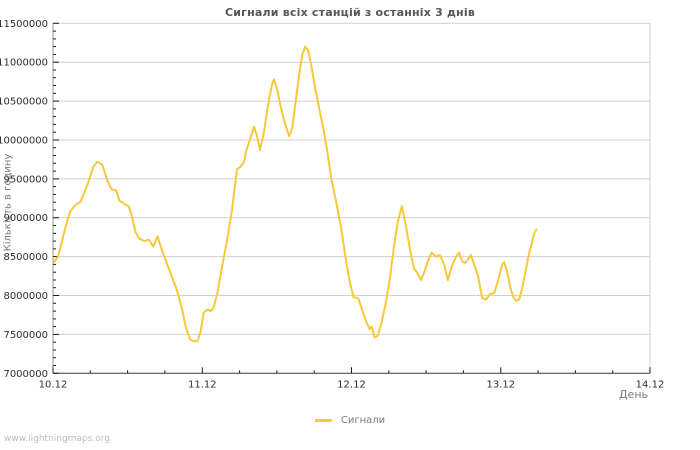  What do you see at coordinates (25, 296) in the screenshot?
I see `y-tick-label: 8000000` at bounding box center [25, 296].